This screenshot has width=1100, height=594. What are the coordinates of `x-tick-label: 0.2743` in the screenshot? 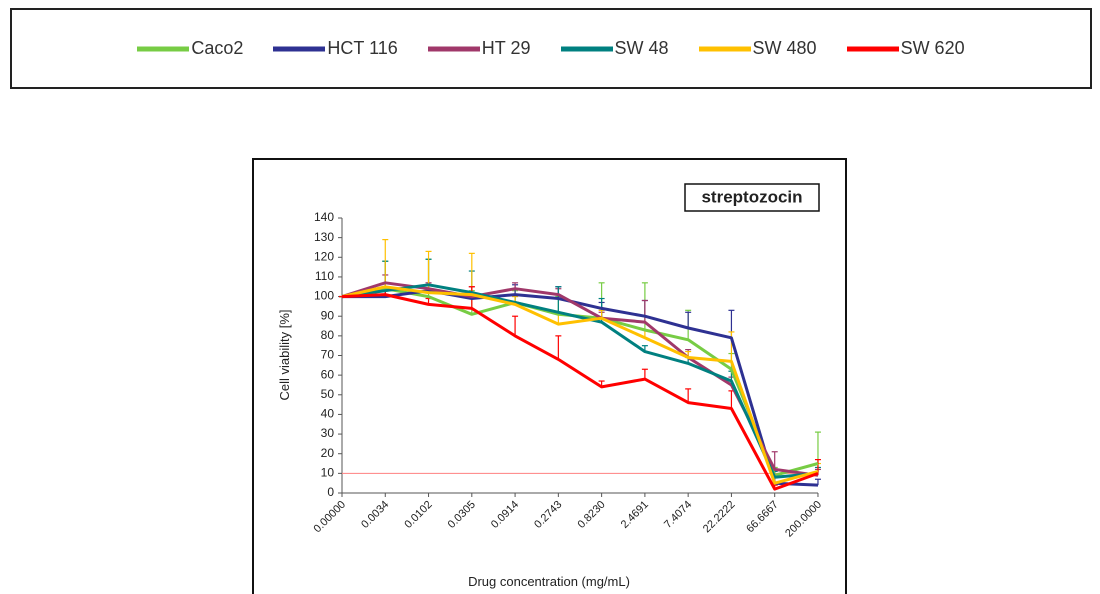 It's located at (548, 515).